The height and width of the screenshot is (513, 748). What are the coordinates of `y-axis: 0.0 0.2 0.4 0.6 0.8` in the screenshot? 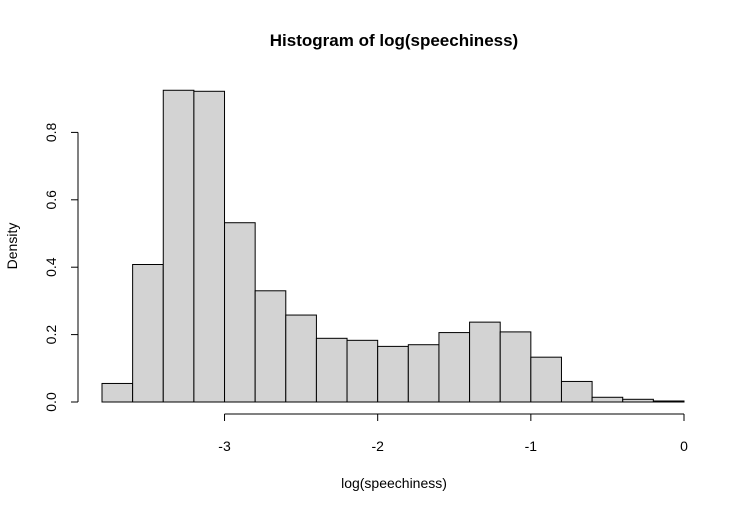 It's located at (61, 267).